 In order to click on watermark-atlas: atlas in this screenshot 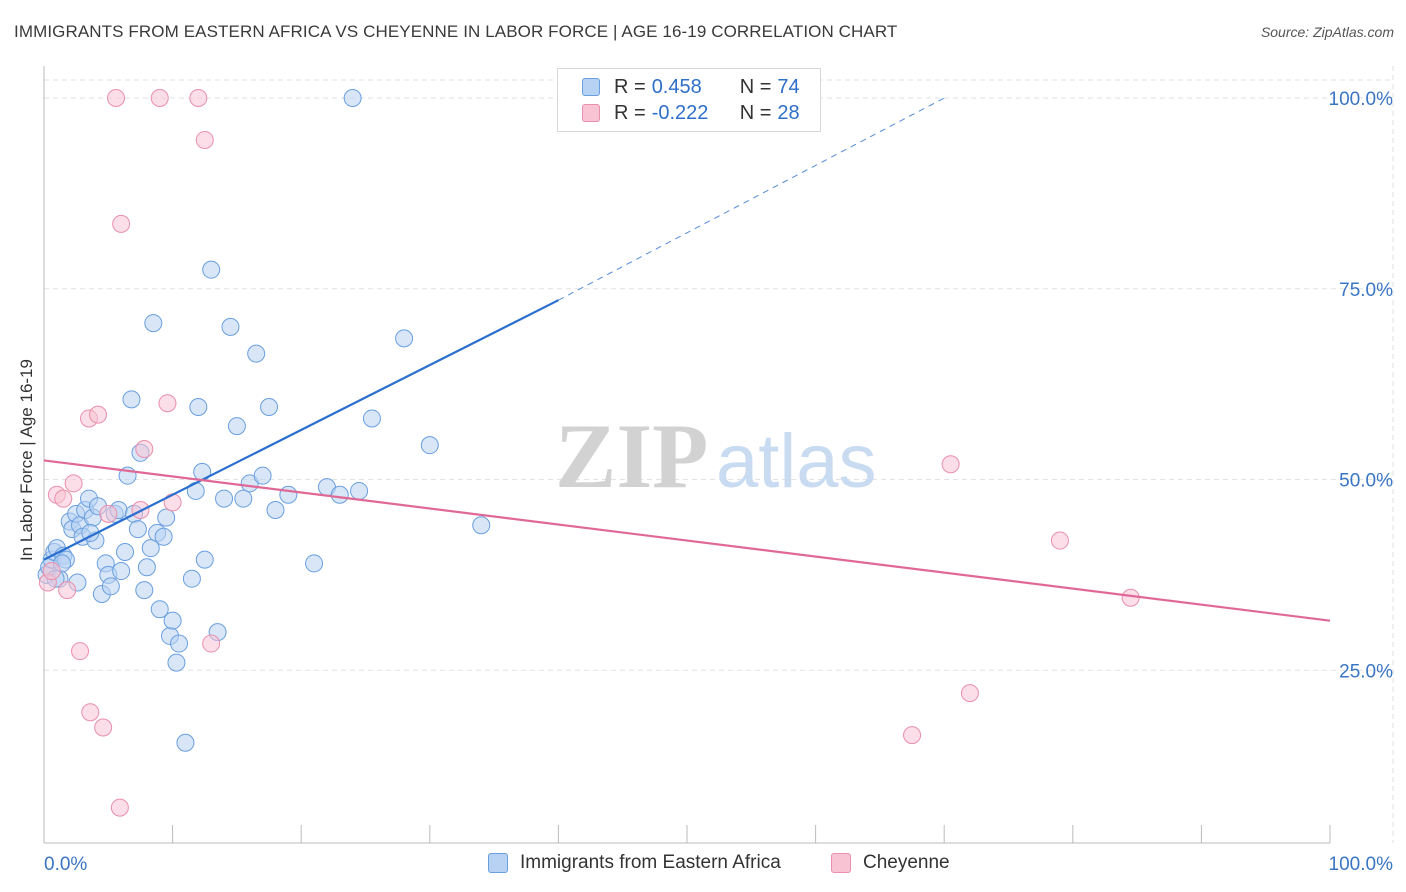, I will do `click(796, 461)`.